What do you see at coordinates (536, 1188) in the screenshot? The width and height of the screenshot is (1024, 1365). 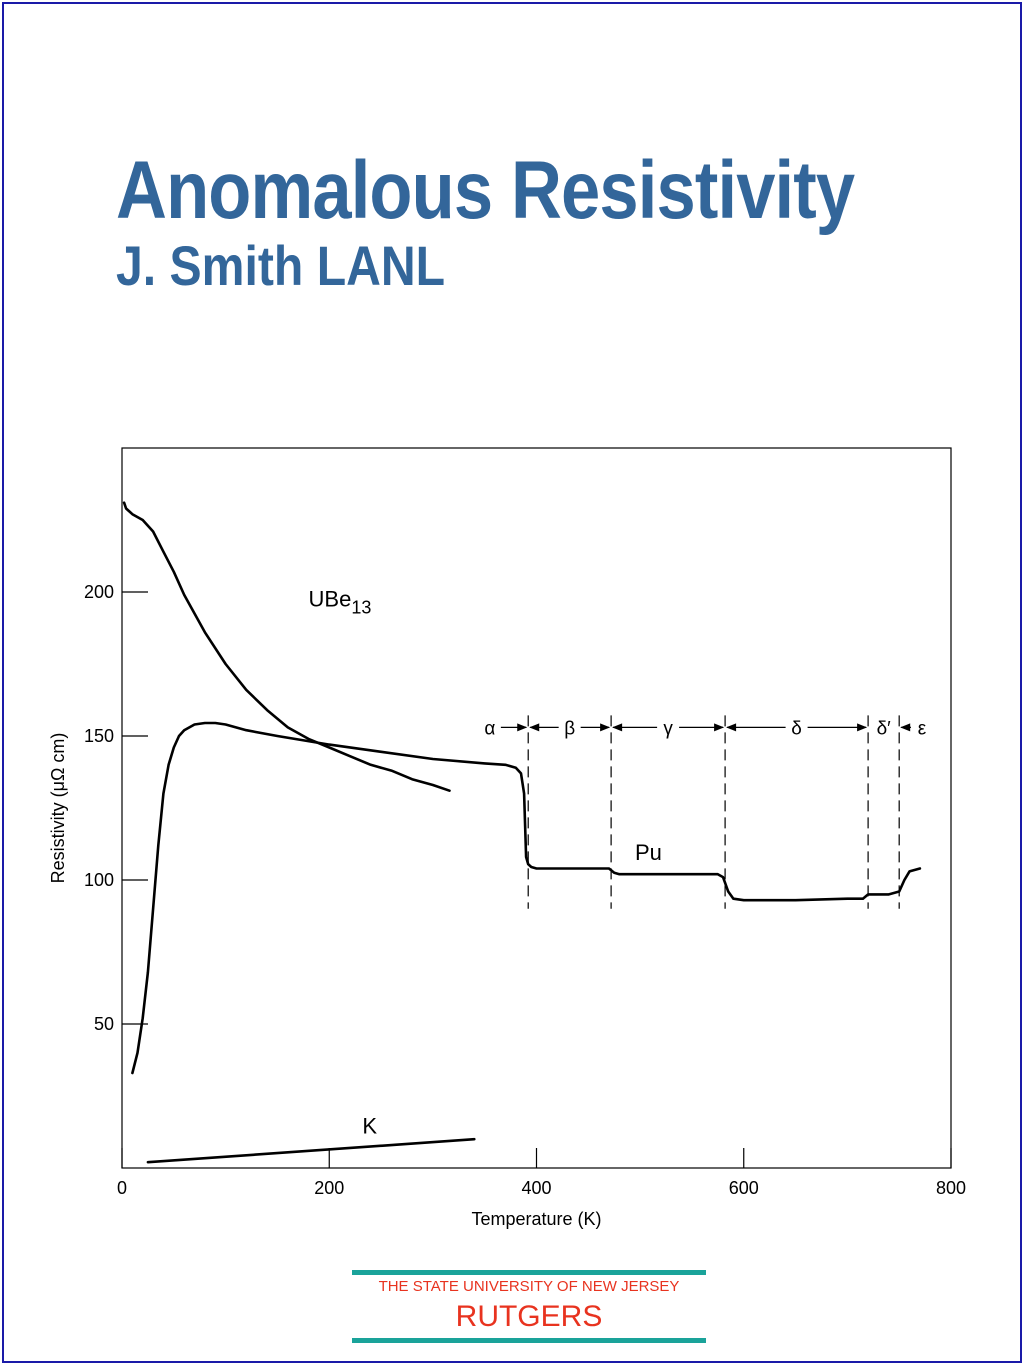 I see `x-tick-label-2: 400` at bounding box center [536, 1188].